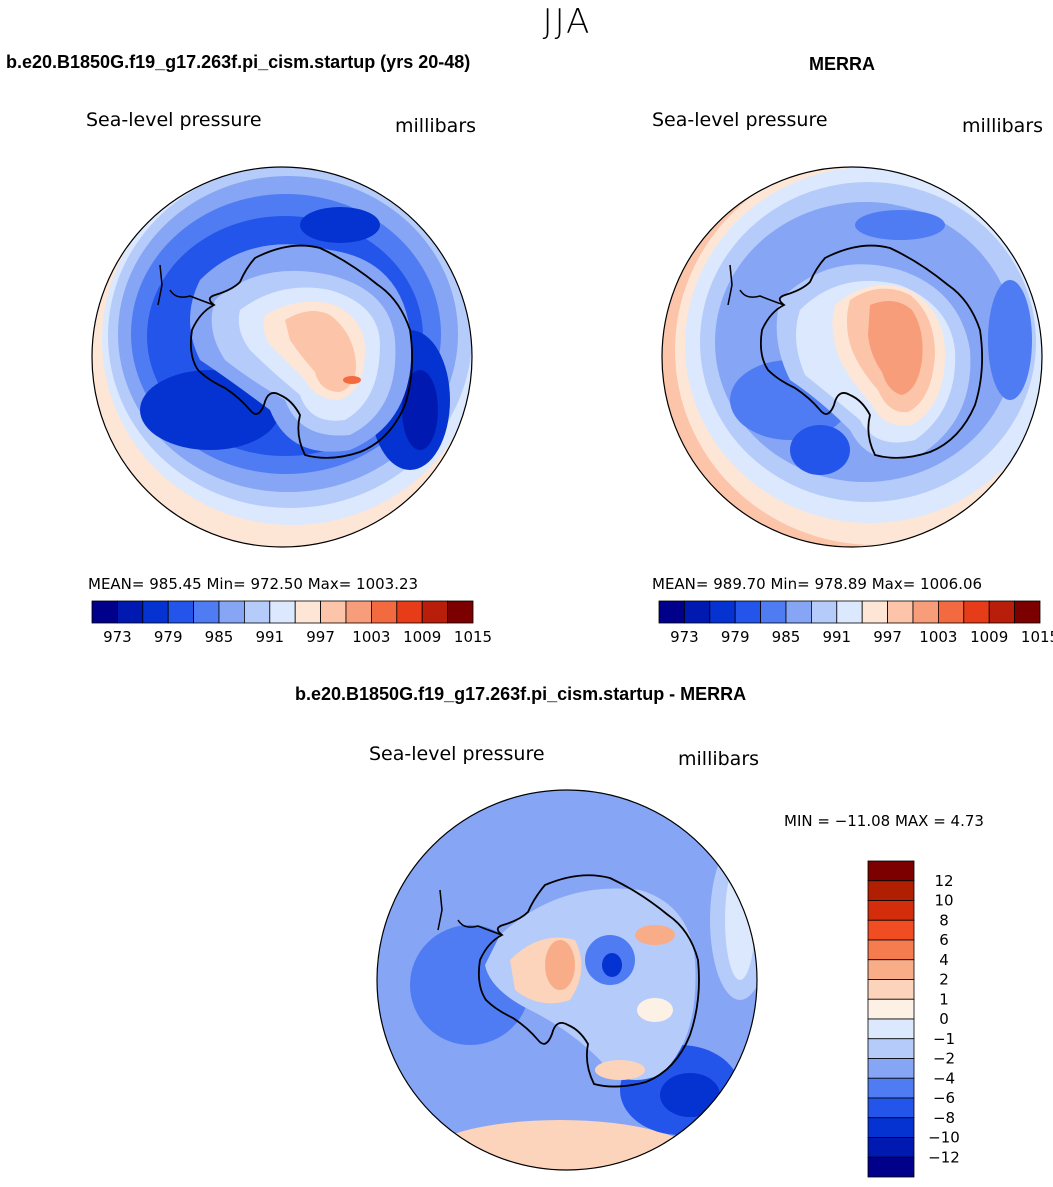  Describe the element at coordinates (943, 881) in the screenshot. I see `diff-cbar-tick-label: 12` at that location.